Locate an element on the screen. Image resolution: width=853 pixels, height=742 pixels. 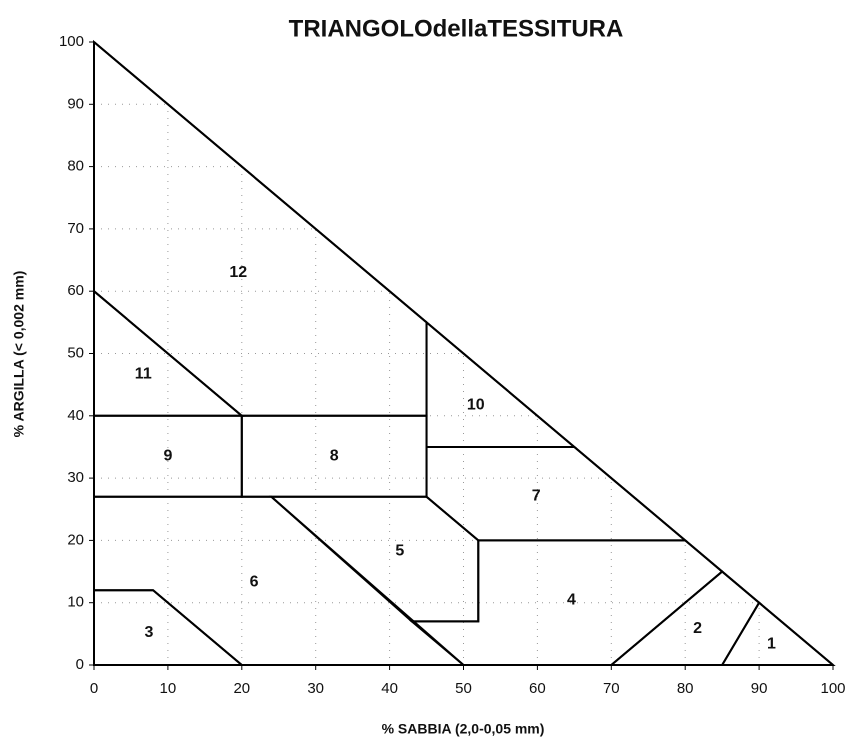
y-tick-label: 90 is located at coordinates (75, 103).